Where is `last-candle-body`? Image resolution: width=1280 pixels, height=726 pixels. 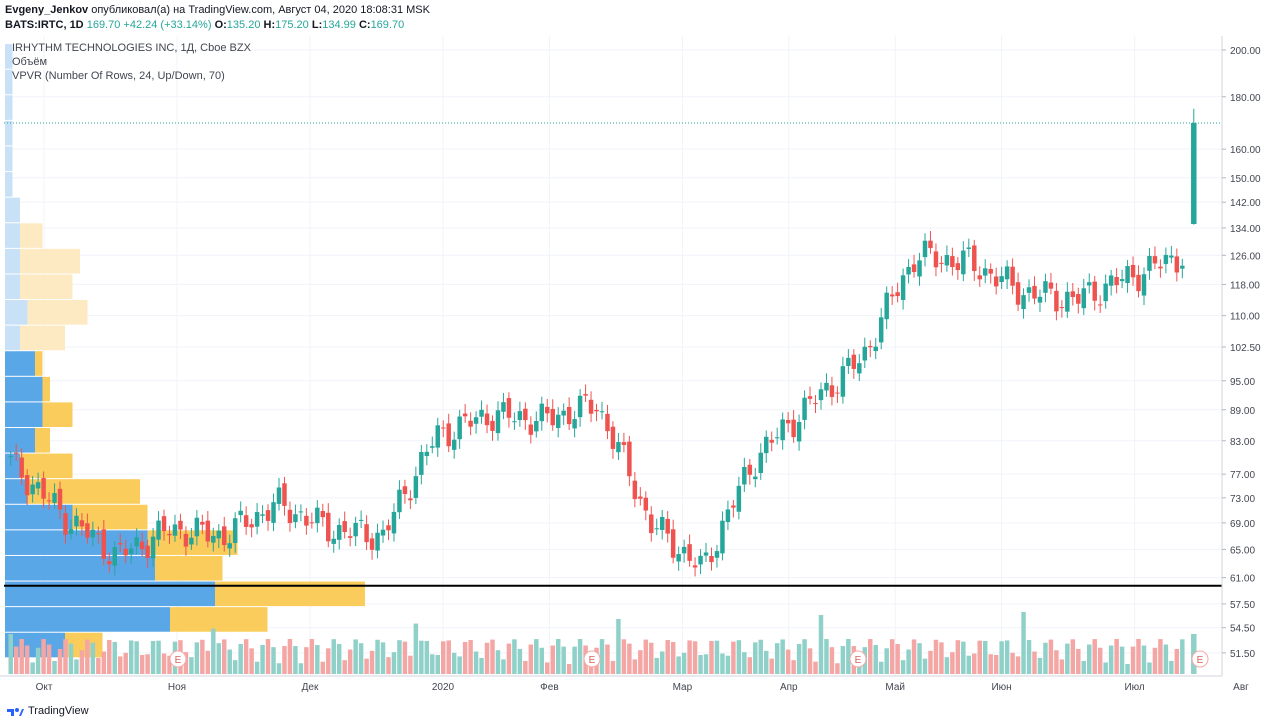 last-candle-body is located at coordinates (1194, 173).